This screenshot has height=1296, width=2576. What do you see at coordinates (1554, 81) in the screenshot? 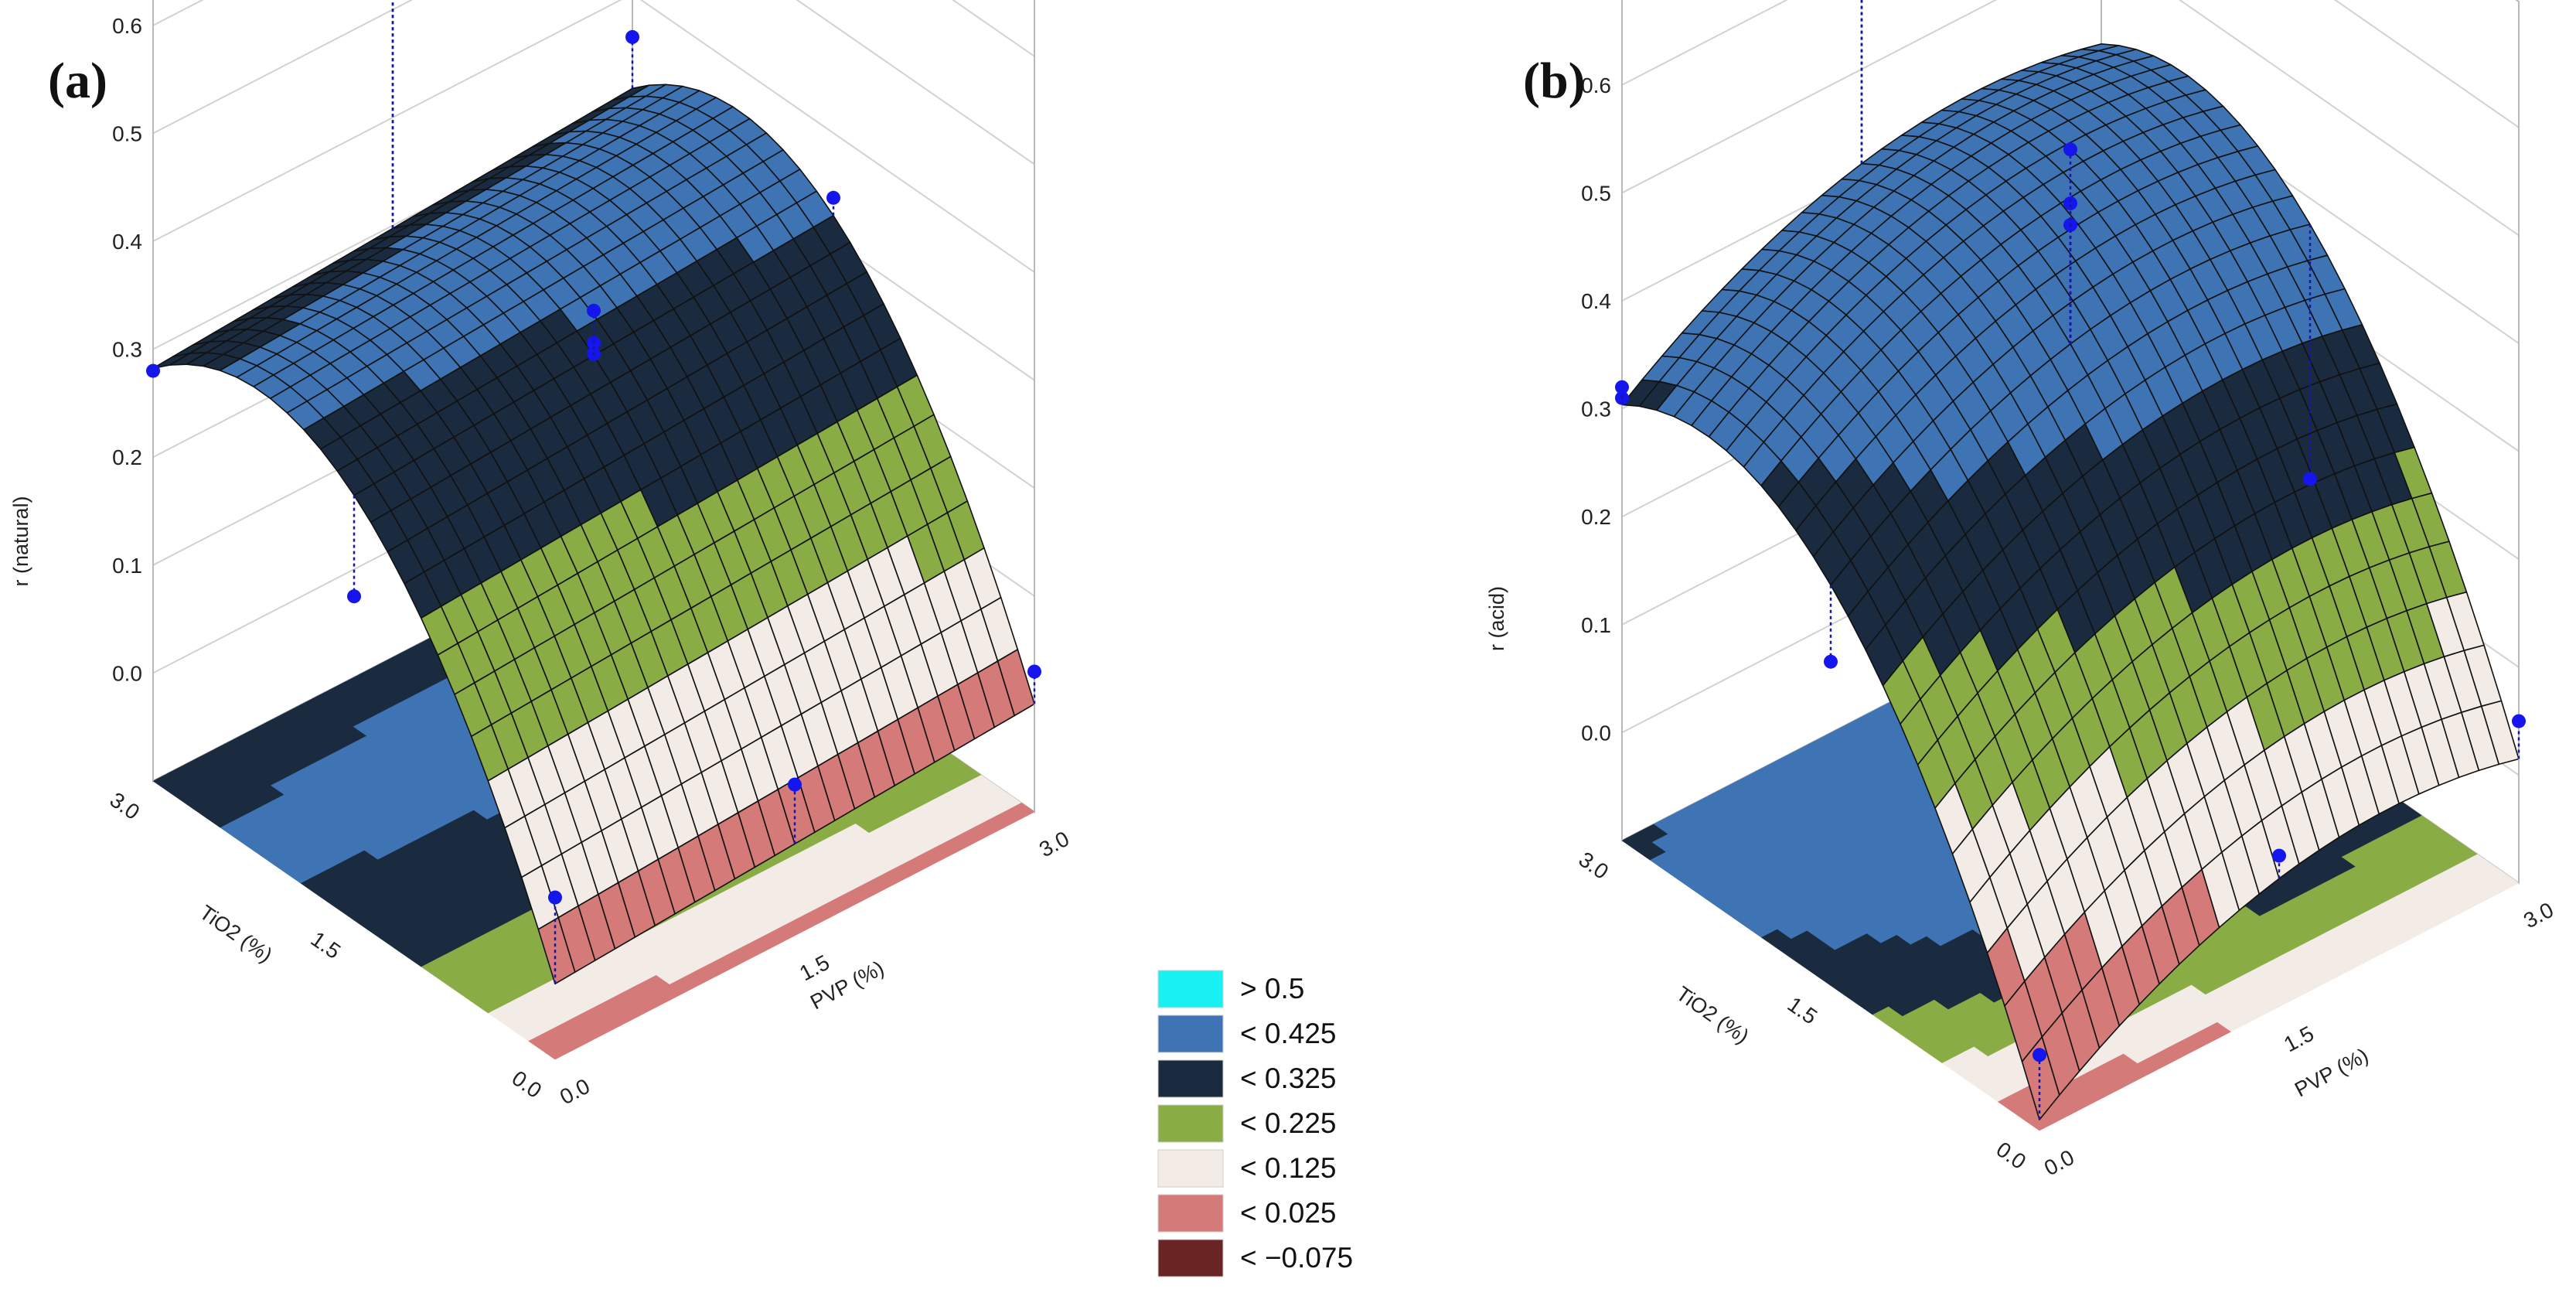
I see `panel-b-label: (b)` at bounding box center [1554, 81].